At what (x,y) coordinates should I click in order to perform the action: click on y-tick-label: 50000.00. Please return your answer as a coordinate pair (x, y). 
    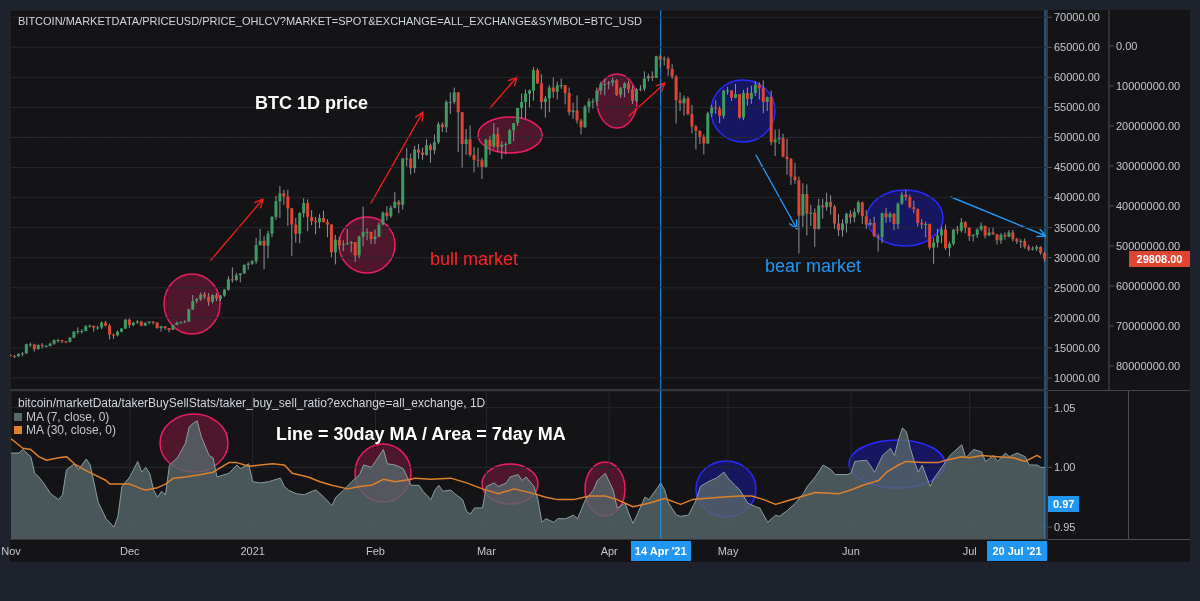
    Looking at the image, I should click on (1077, 137).